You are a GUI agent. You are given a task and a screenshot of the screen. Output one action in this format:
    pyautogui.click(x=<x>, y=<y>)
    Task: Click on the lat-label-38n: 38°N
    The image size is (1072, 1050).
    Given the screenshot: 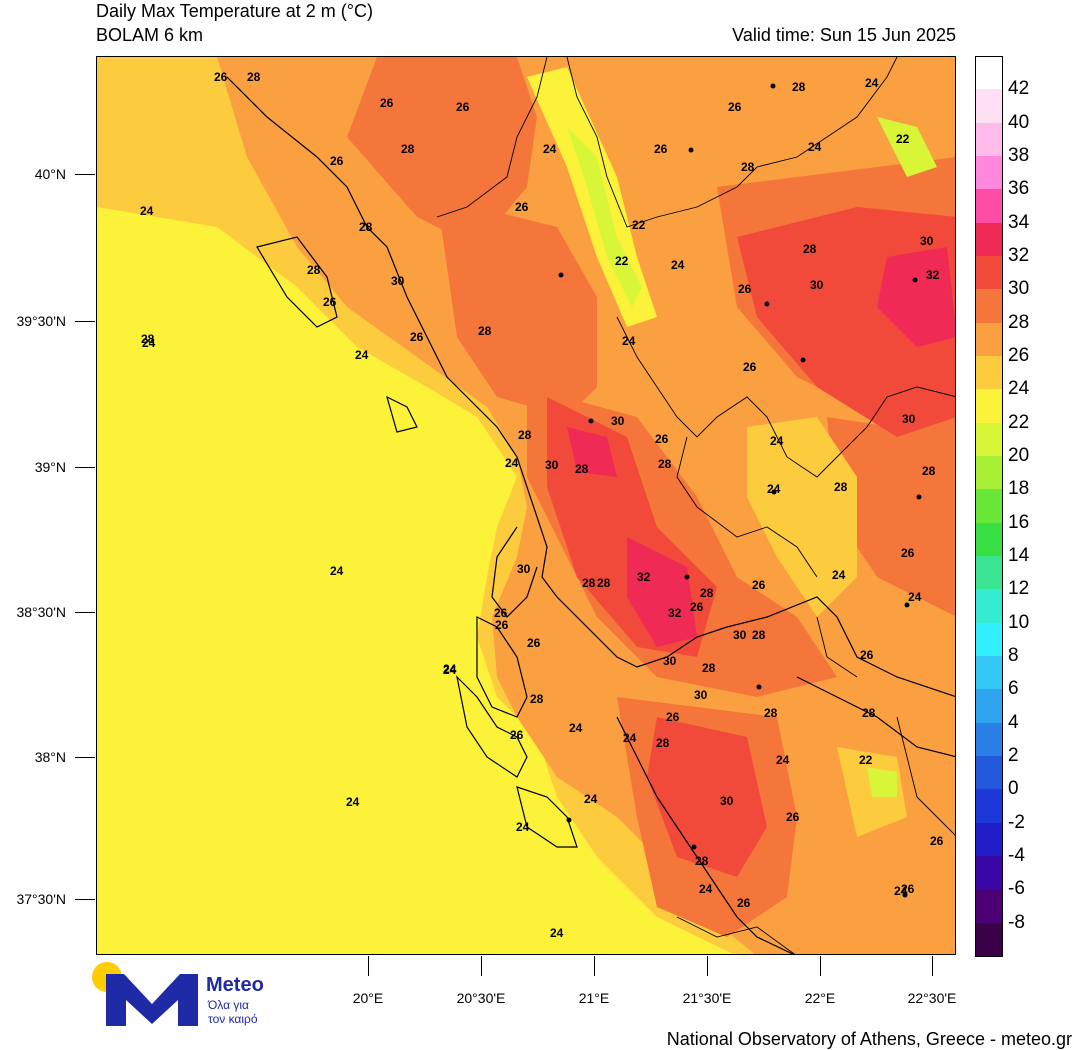 What is the action you would take?
    pyautogui.click(x=50, y=757)
    